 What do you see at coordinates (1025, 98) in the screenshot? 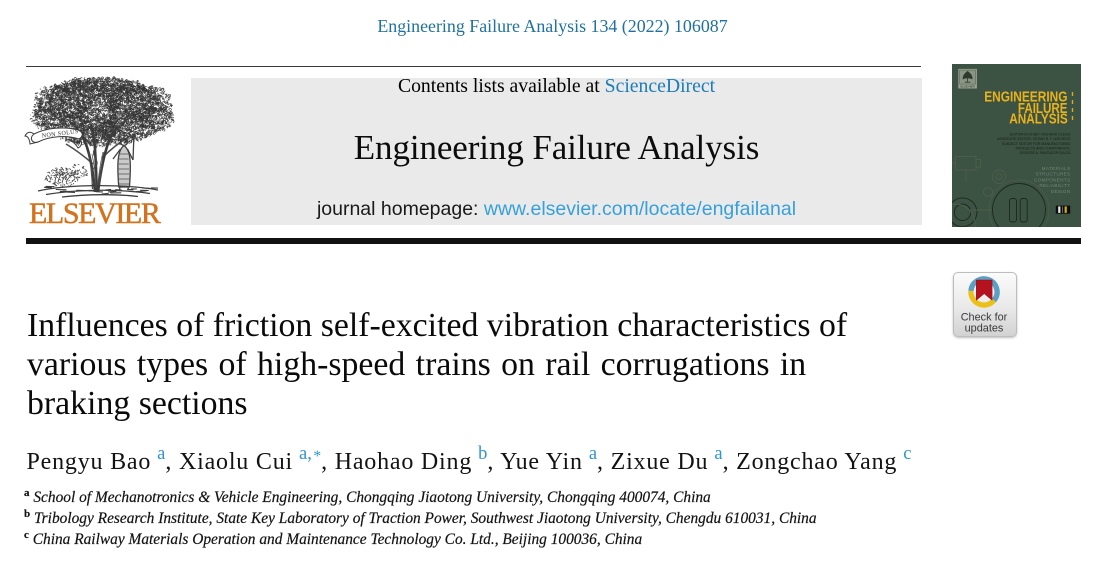
I see `svg-text: ENGINEERING` at bounding box center [1025, 98].